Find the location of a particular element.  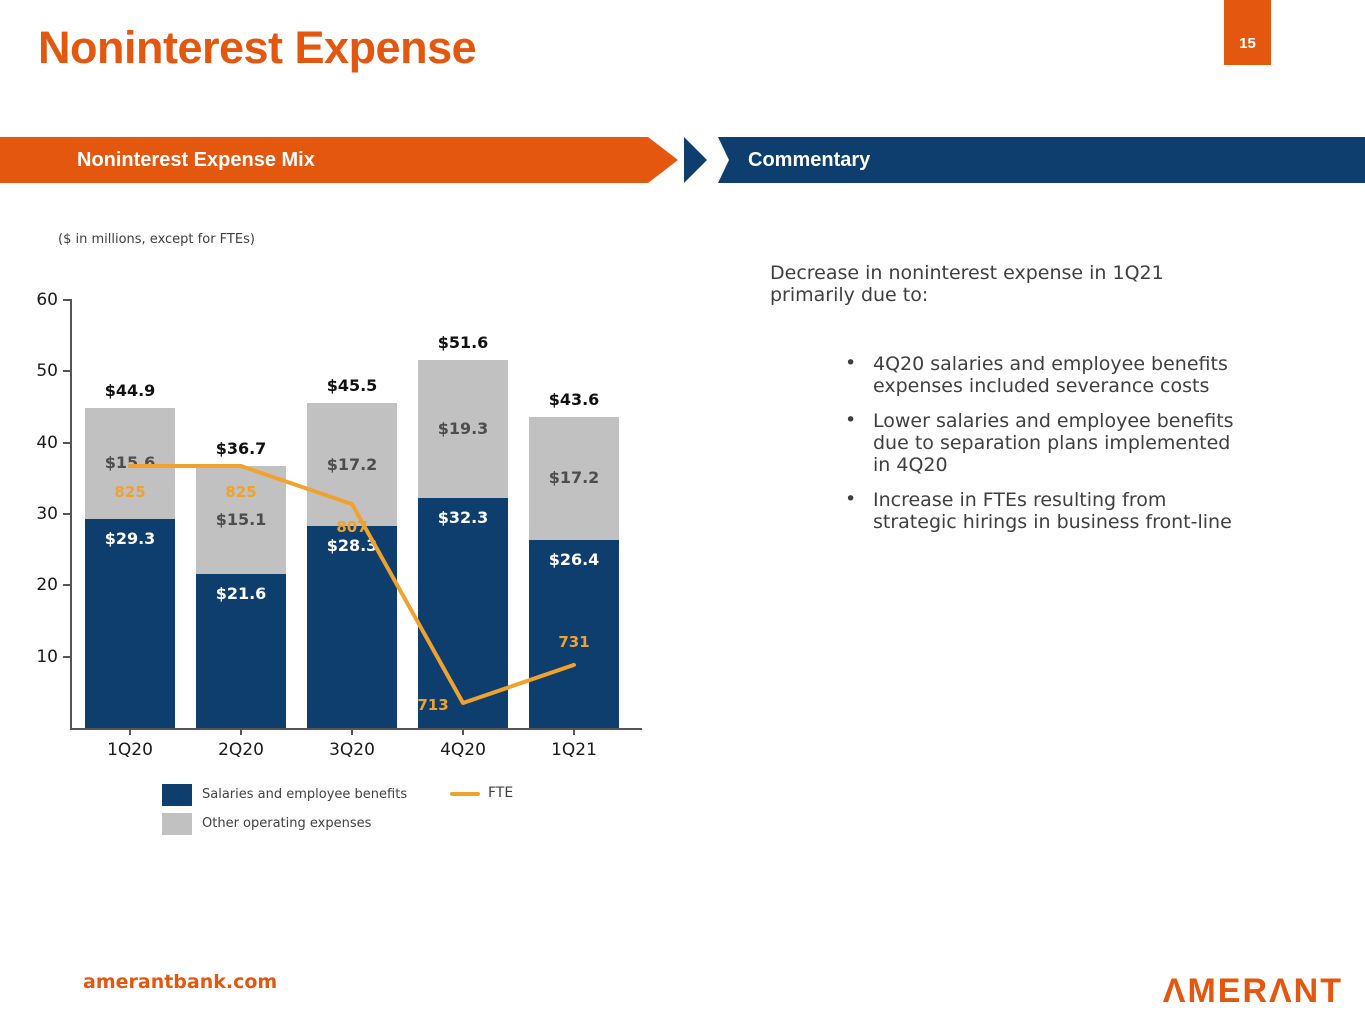

fte-value-label: 807 is located at coordinates (352, 527).